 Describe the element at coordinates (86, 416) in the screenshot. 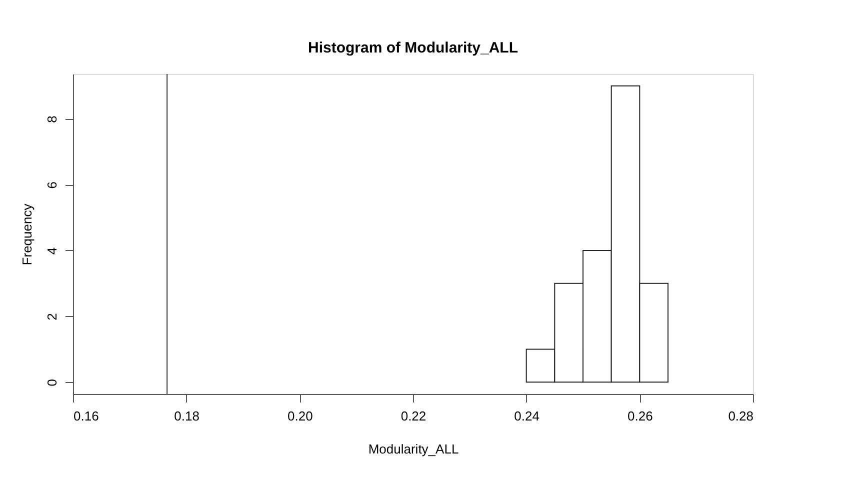

I see `x-tick-label: 0.16` at that location.